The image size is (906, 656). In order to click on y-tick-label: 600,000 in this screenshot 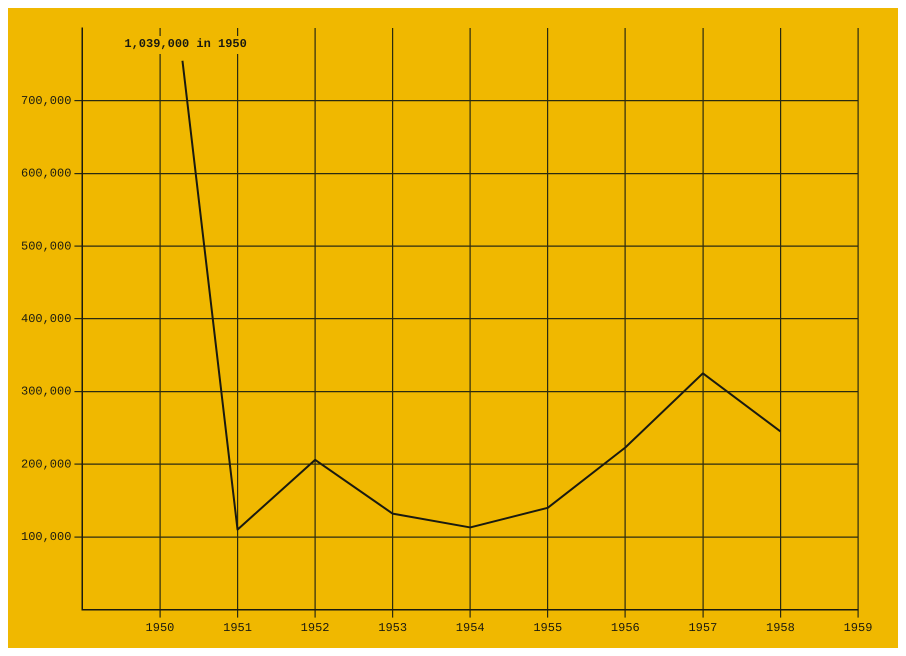, I will do `click(46, 173)`.